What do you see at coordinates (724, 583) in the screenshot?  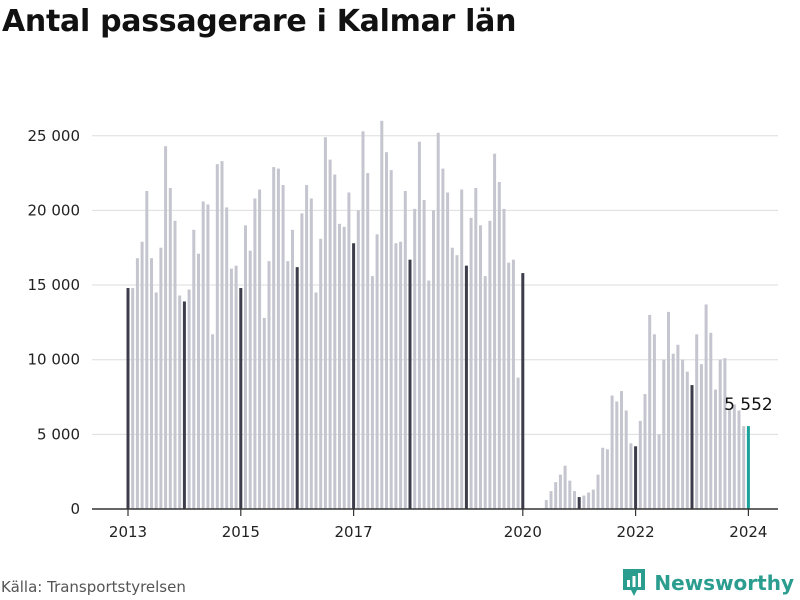 I see `brand-name: Newsworthy` at bounding box center [724, 583].